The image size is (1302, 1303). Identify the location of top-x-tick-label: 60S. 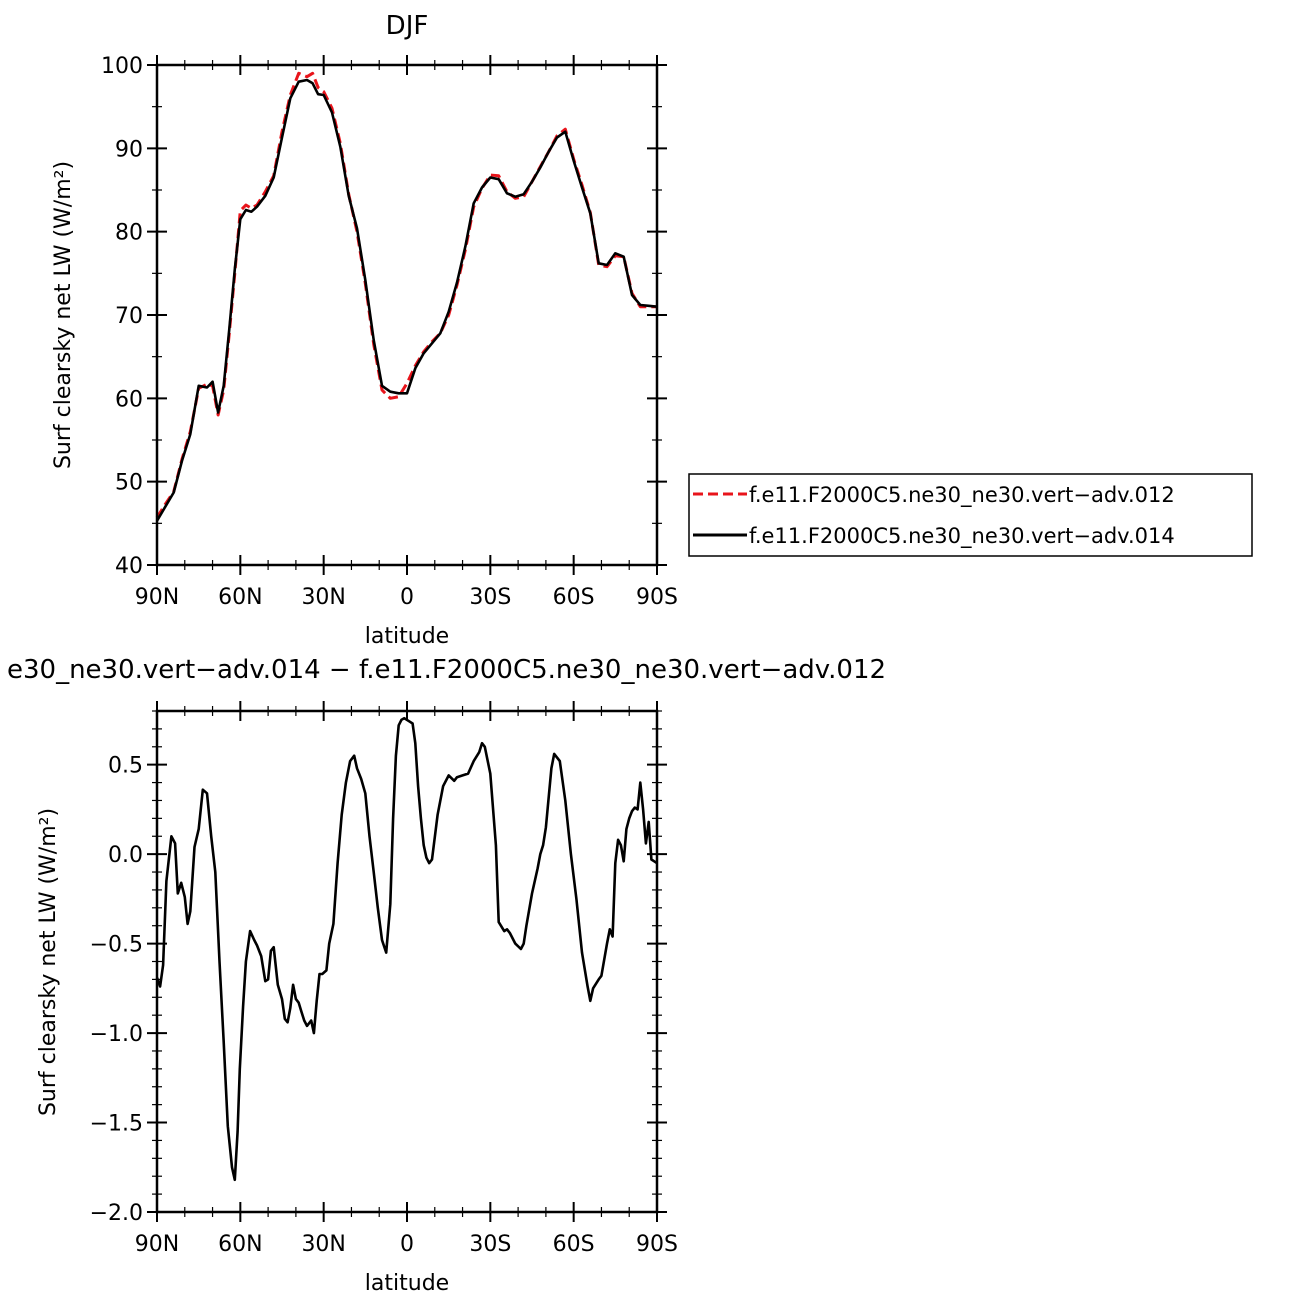
(574, 597).